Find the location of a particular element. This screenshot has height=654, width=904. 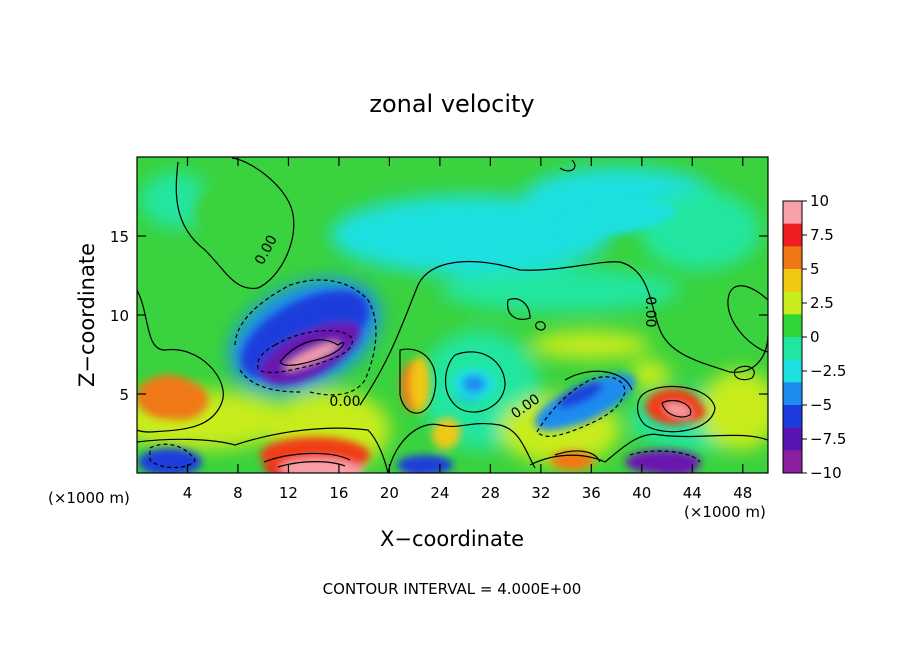

x-unit-left: (×1000 m) is located at coordinates (89, 498).